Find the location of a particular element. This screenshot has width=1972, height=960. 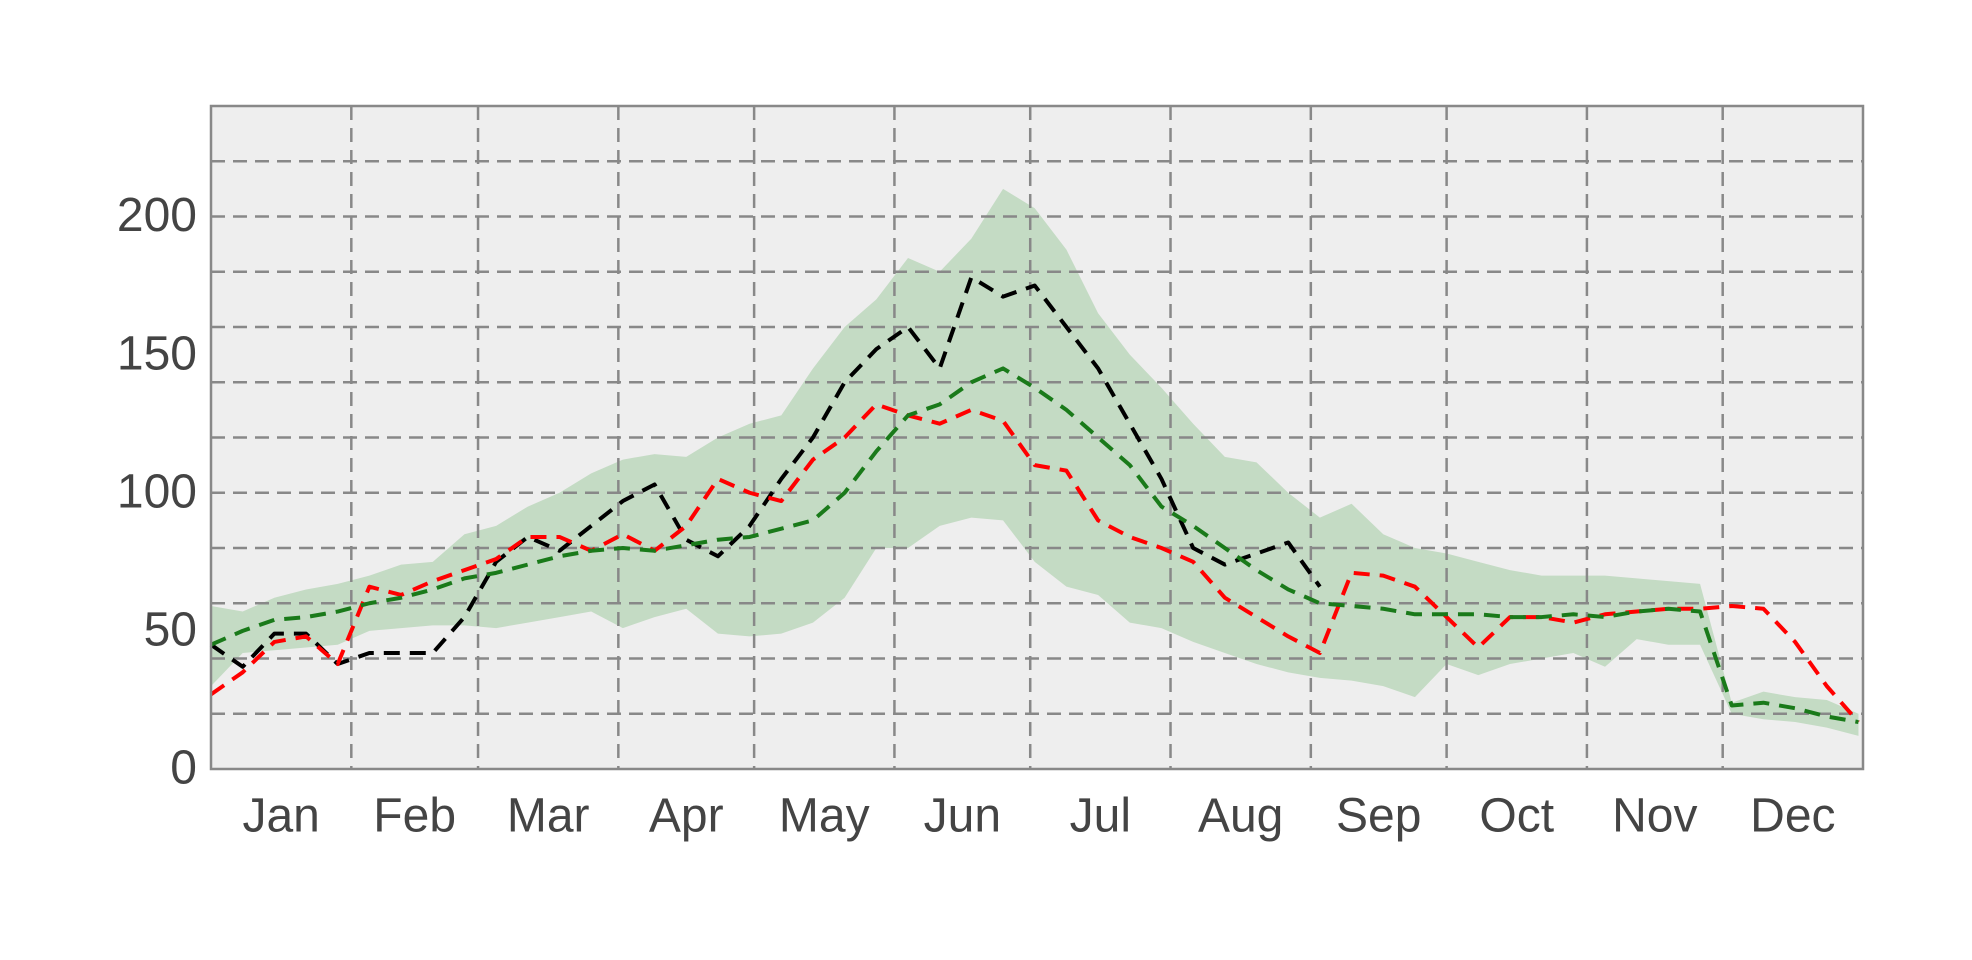

y-tick-label: 50 is located at coordinates (170, 630).